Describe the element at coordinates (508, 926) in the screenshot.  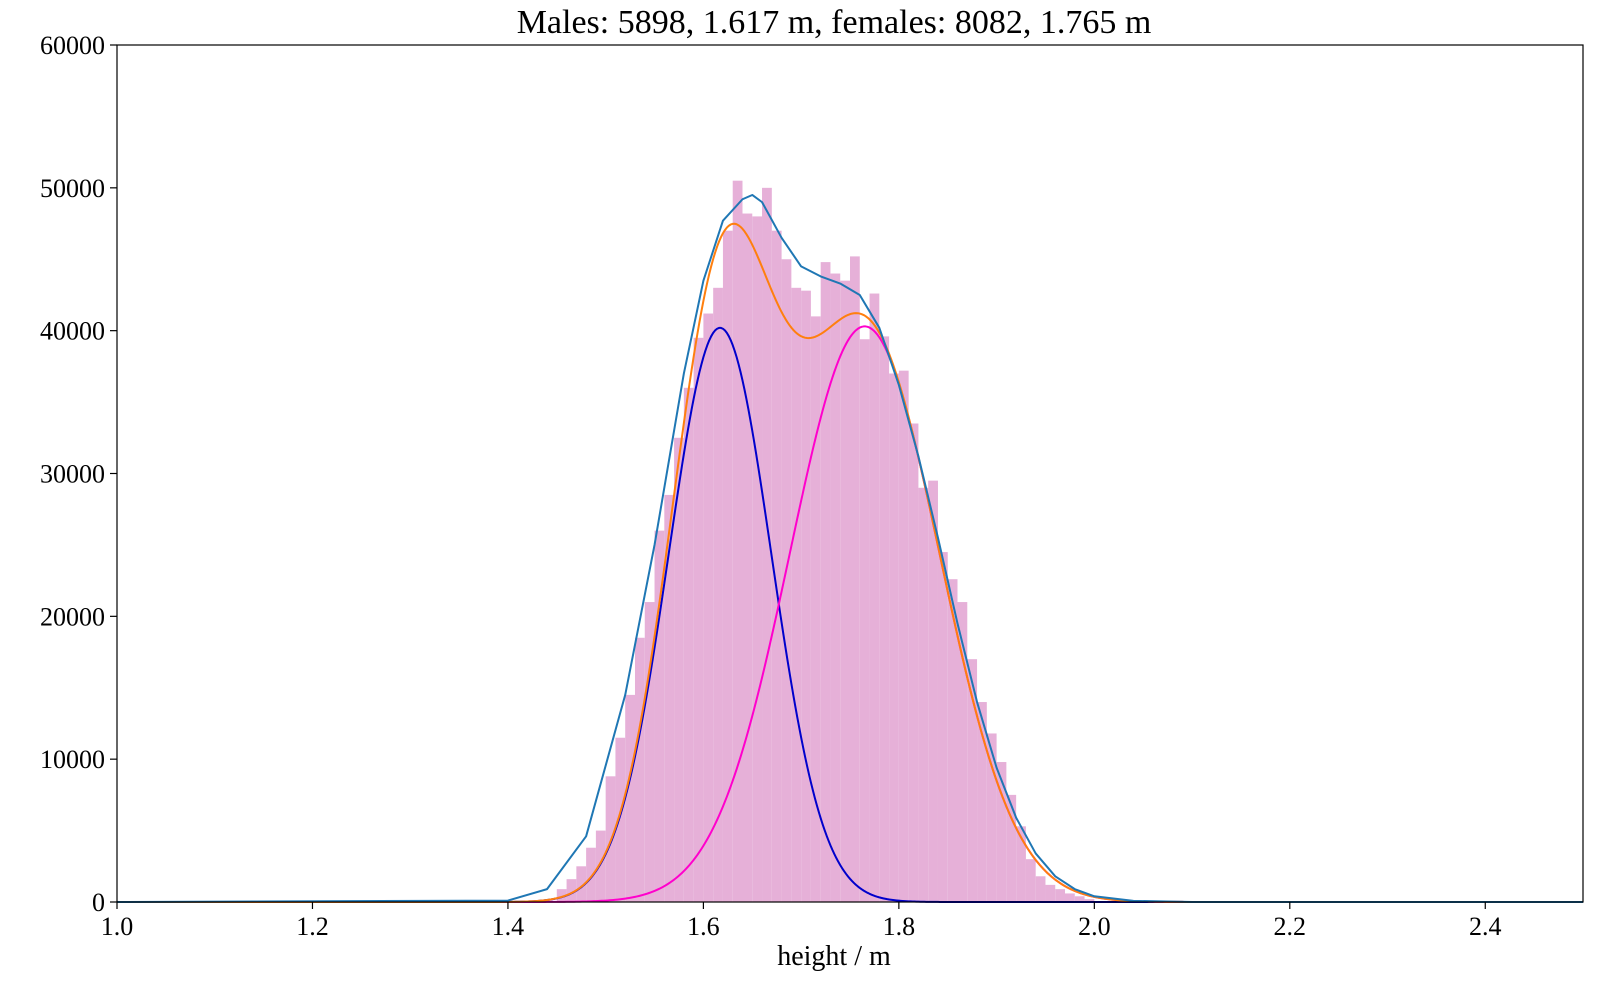
I see `x-tick-label: 1.4` at that location.